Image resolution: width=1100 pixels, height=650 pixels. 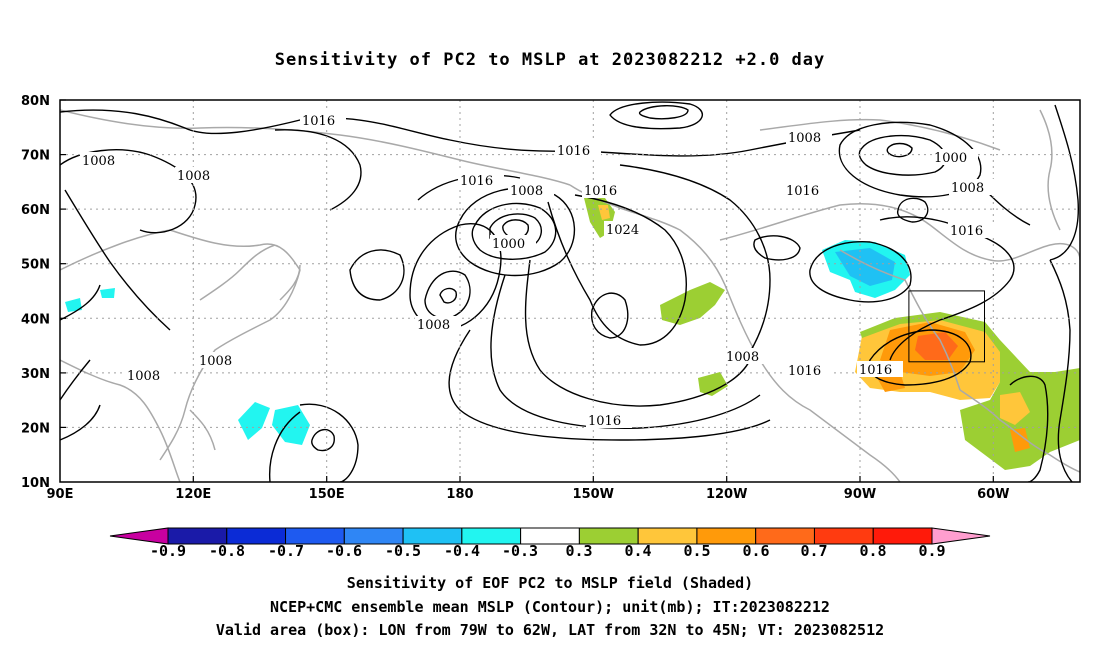 I want to click on shade-red-core, so click(x=936, y=346).